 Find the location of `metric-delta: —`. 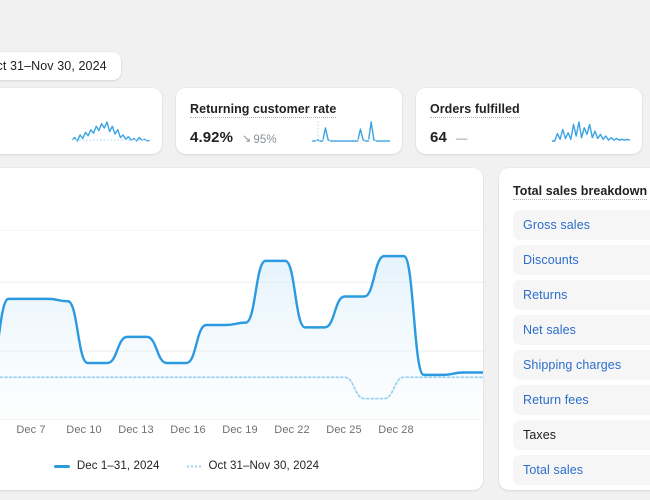

metric-delta: — is located at coordinates (461, 139).